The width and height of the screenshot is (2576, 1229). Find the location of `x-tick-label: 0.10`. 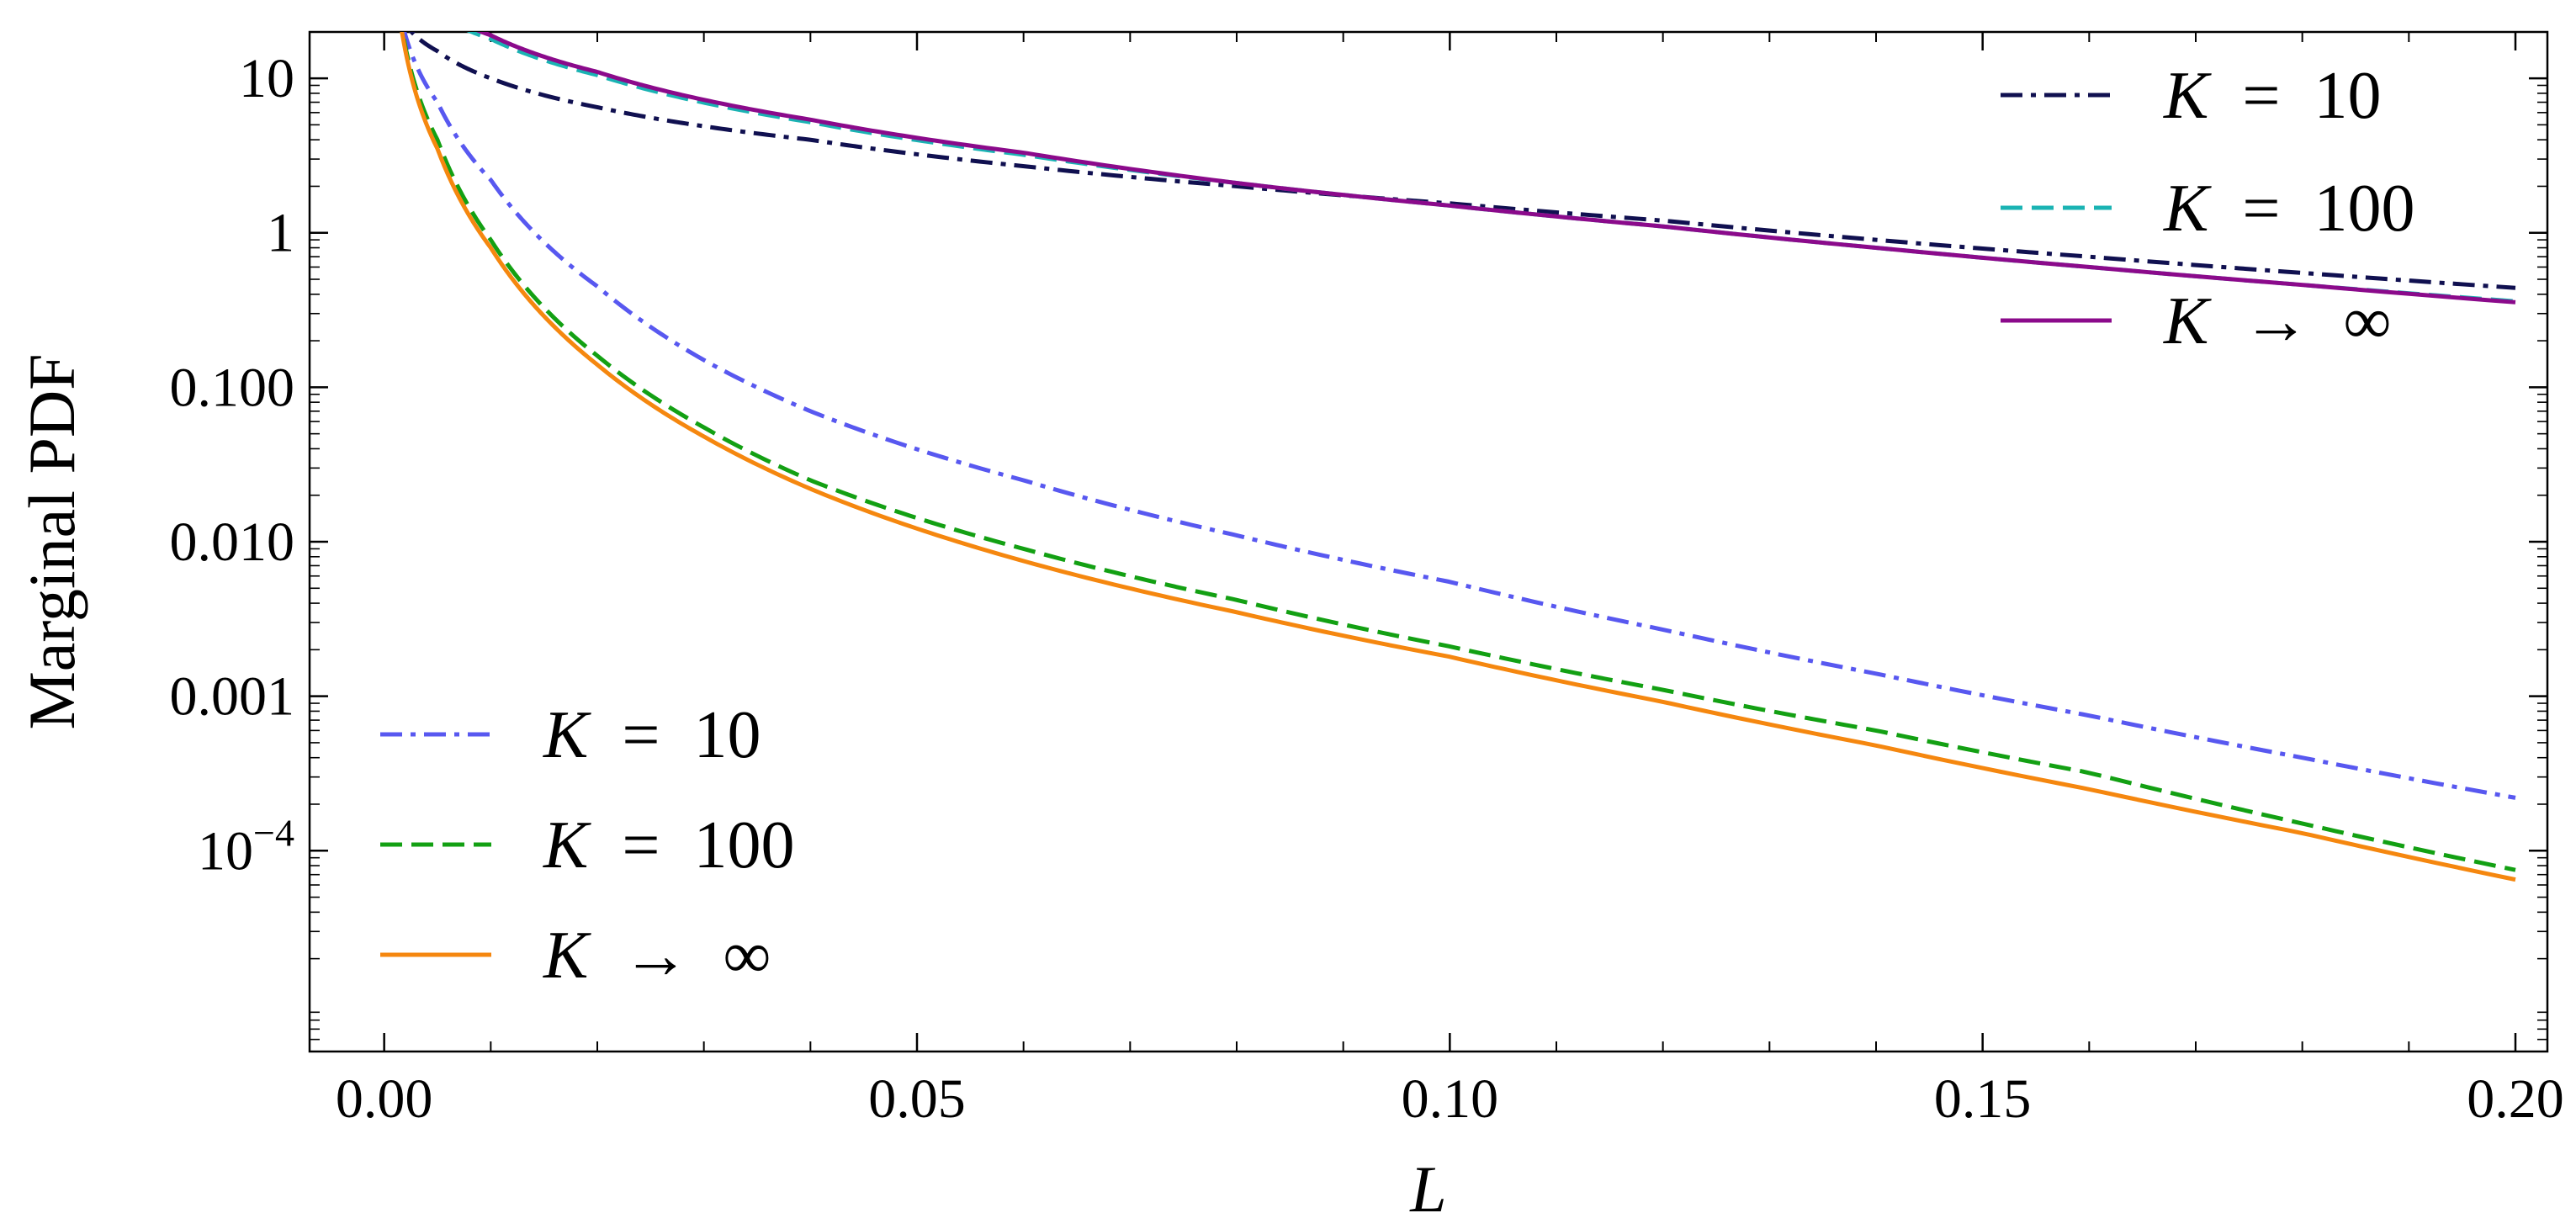

x-tick-label: 0.10 is located at coordinates (1450, 1099).